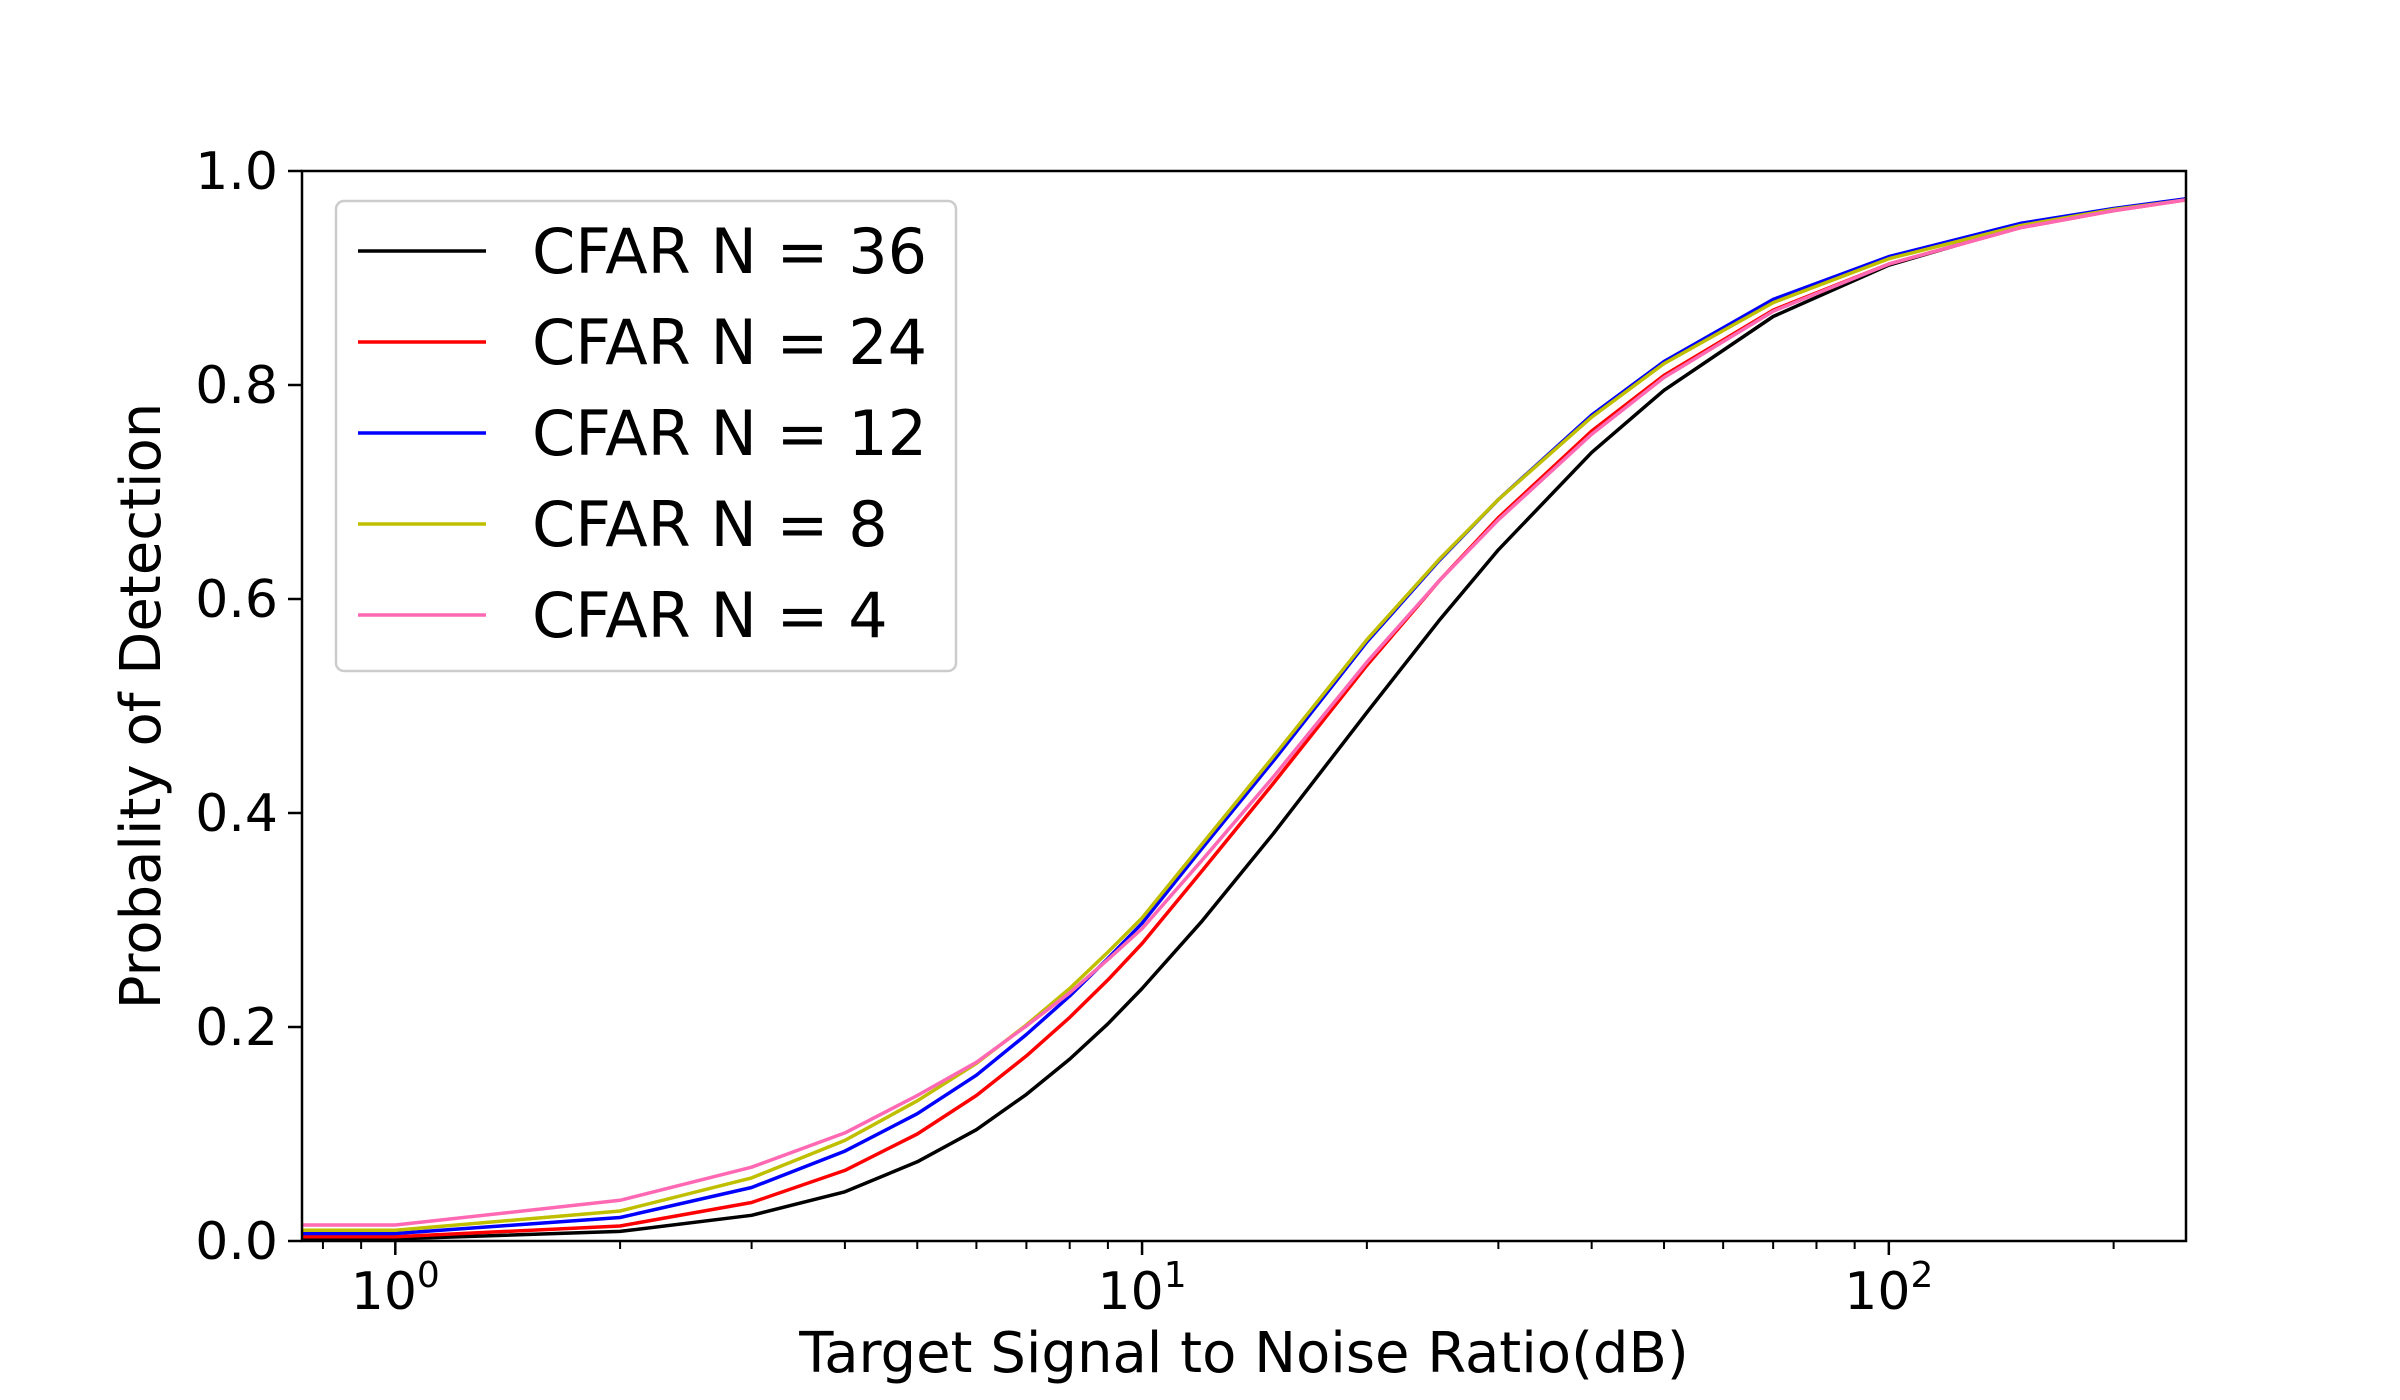 Image resolution: width=2400 pixels, height=1400 pixels. I want to click on legend-box, so click(646, 436).